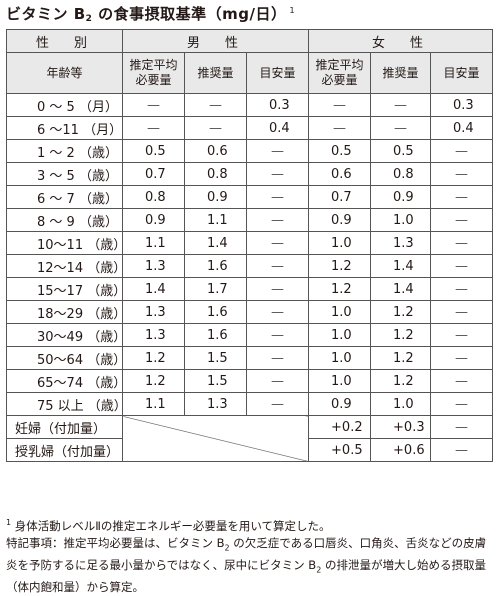 Image resolution: width=498 pixels, height=596 pixels. I want to click on col-header-label: 推奨量, so click(400, 72).